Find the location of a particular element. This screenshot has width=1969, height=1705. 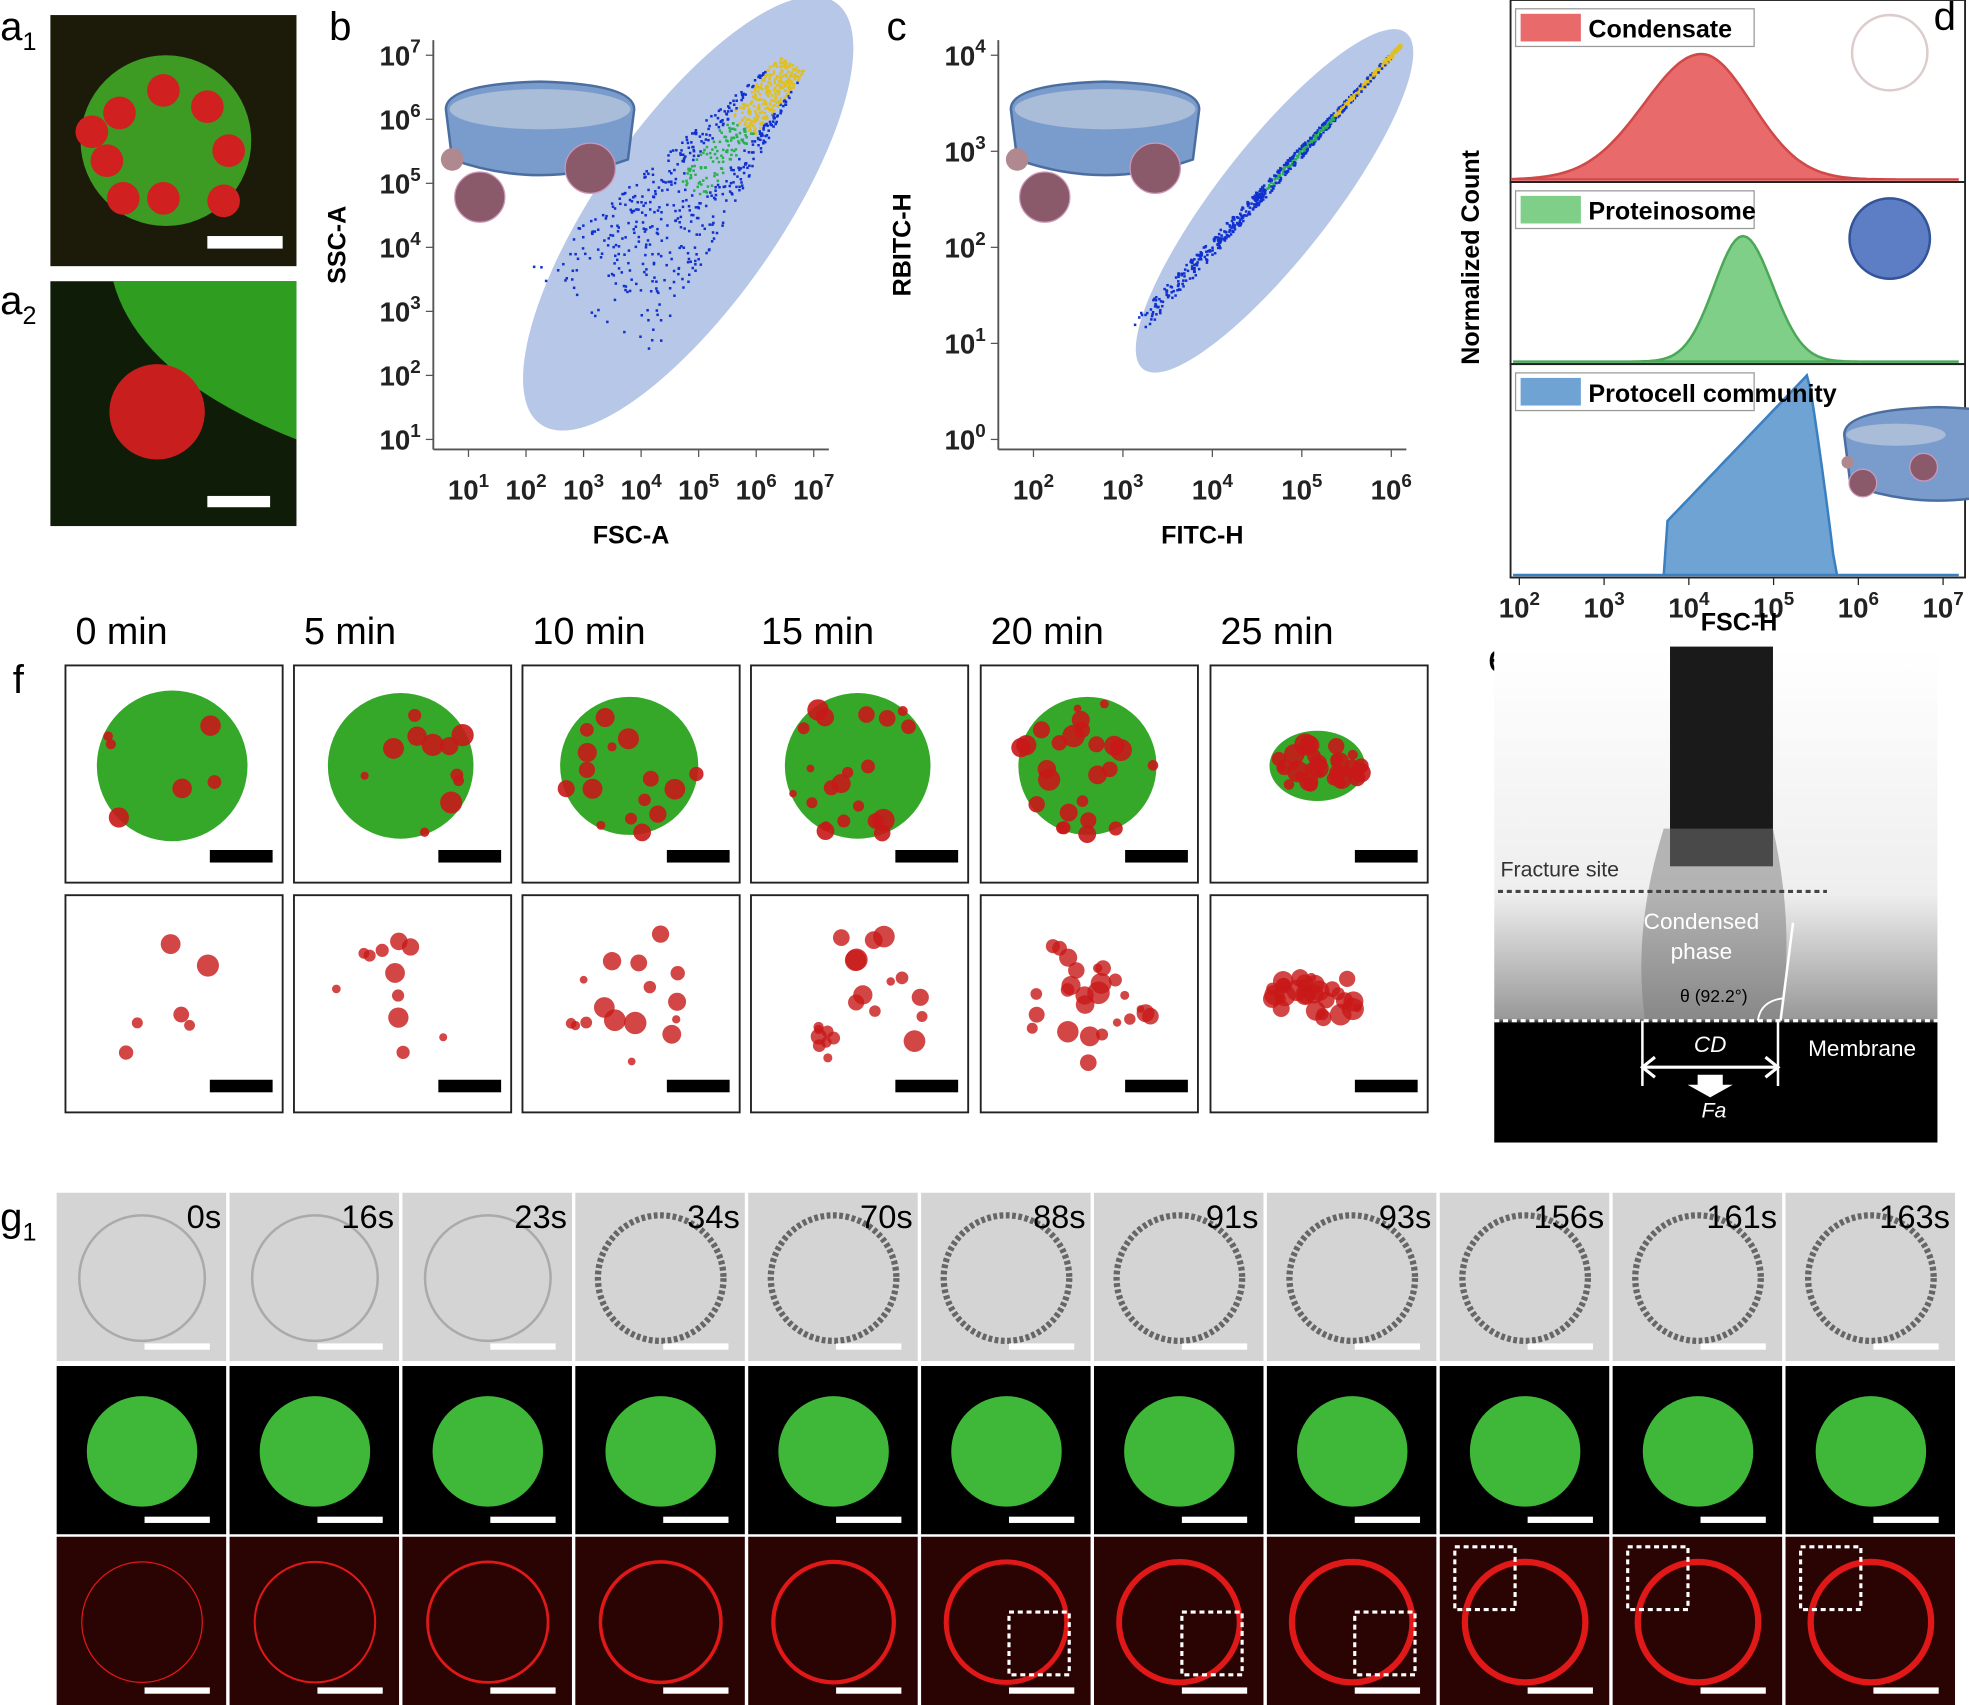

panel-letter: b is located at coordinates (340, 26).